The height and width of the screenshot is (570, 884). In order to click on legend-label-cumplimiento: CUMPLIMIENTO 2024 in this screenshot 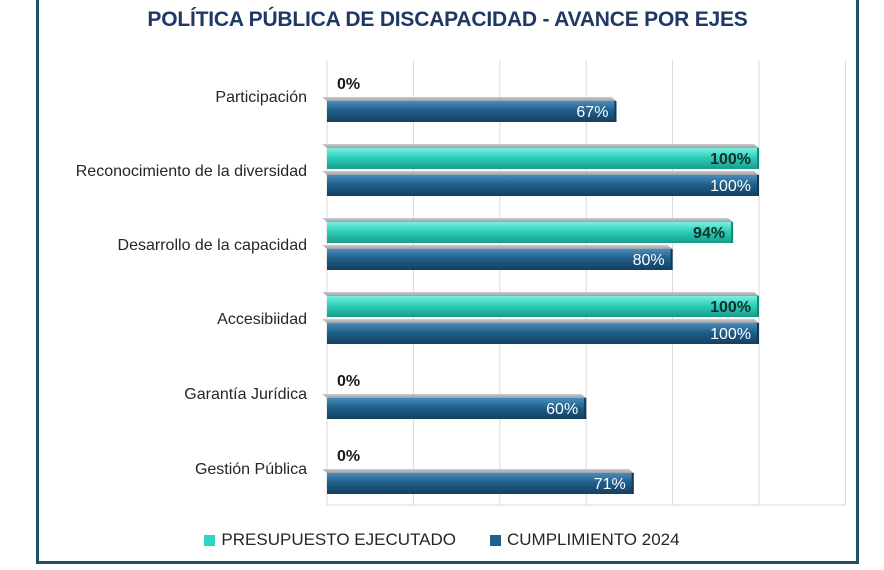, I will do `click(593, 539)`.